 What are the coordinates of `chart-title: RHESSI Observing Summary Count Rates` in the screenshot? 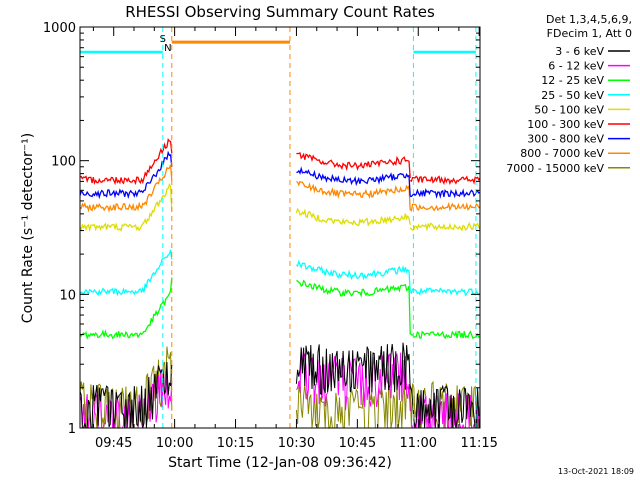 It's located at (280, 12).